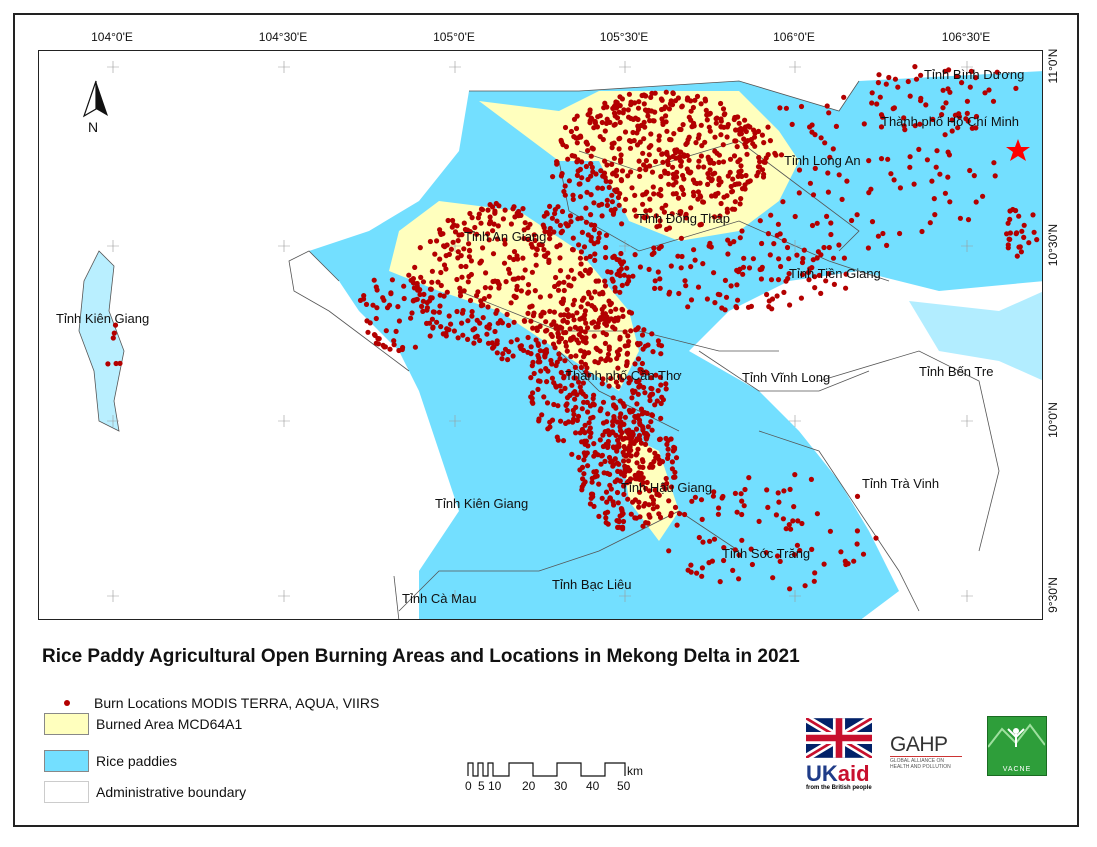 The height and width of the screenshot is (847, 1097). I want to click on scale-label: 50, so click(624, 786).